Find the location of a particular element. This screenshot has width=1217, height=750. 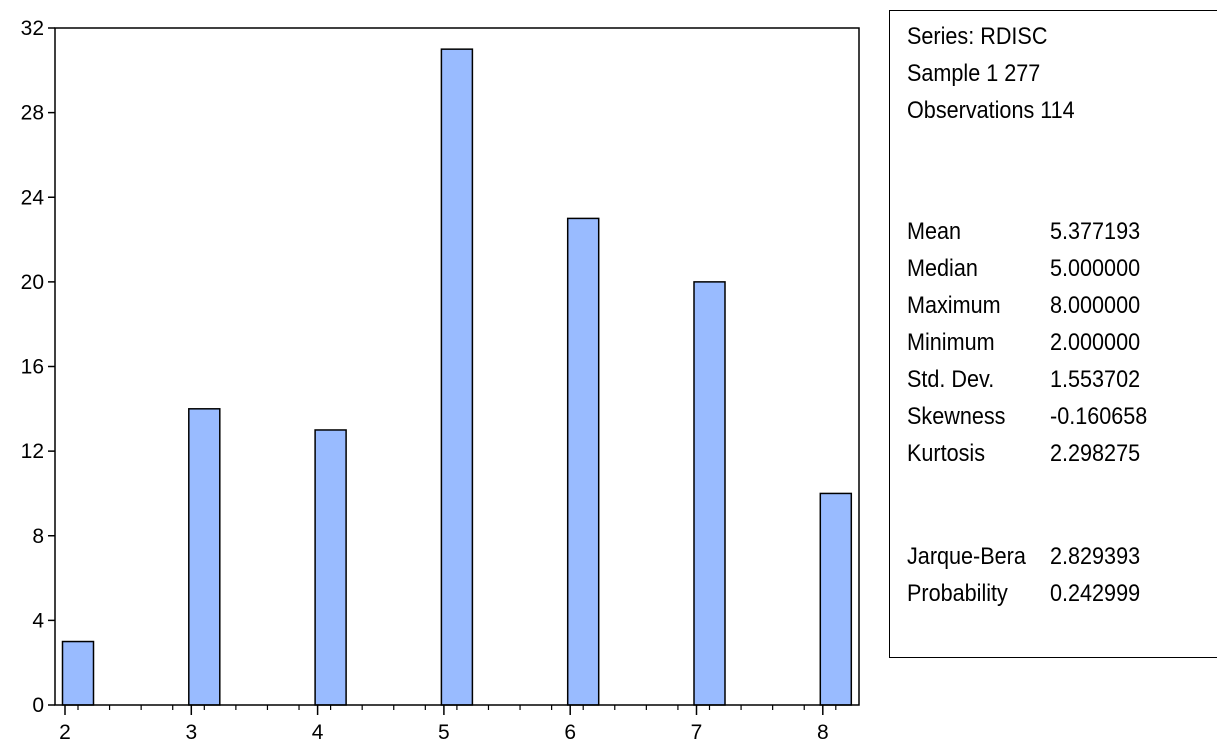

sample-range: Sample 1 277 is located at coordinates (974, 73).